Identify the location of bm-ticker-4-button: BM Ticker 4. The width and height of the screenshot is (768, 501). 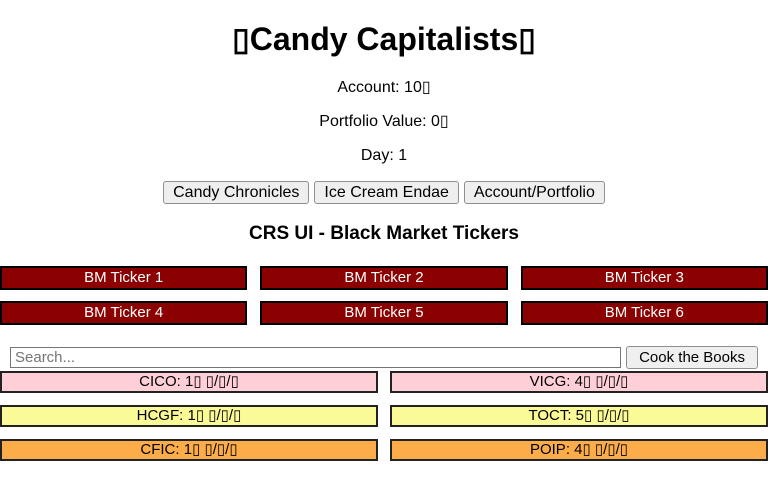
(124, 313).